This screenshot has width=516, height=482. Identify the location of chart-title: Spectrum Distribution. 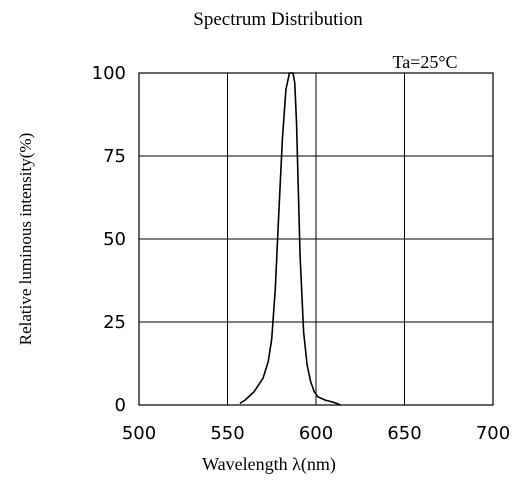
(278, 19).